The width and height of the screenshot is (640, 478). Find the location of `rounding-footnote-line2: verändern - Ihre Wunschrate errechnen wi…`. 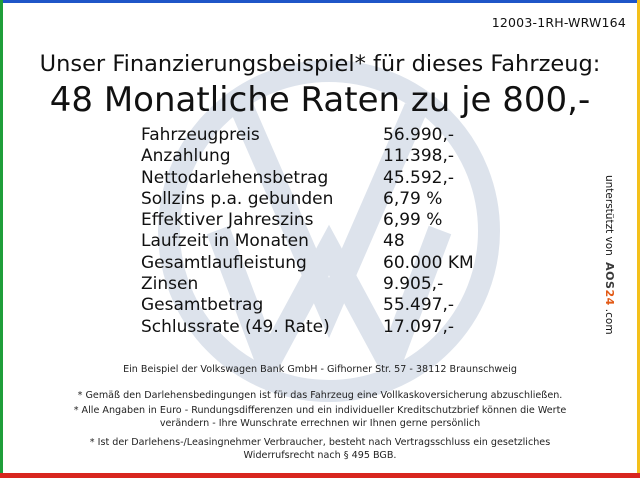

rounding-footnote-line2: verändern - Ihre Wunschrate errechnen wi… is located at coordinates (320, 423).